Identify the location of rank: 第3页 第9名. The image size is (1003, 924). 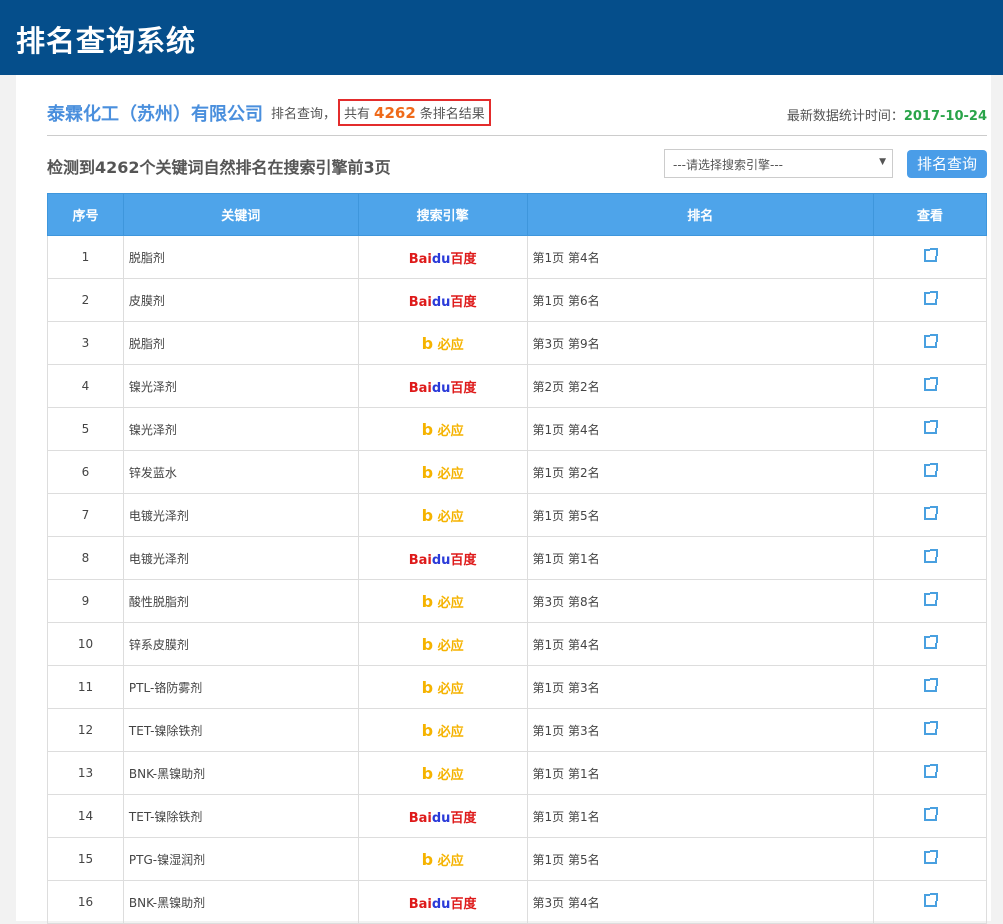
(700, 343).